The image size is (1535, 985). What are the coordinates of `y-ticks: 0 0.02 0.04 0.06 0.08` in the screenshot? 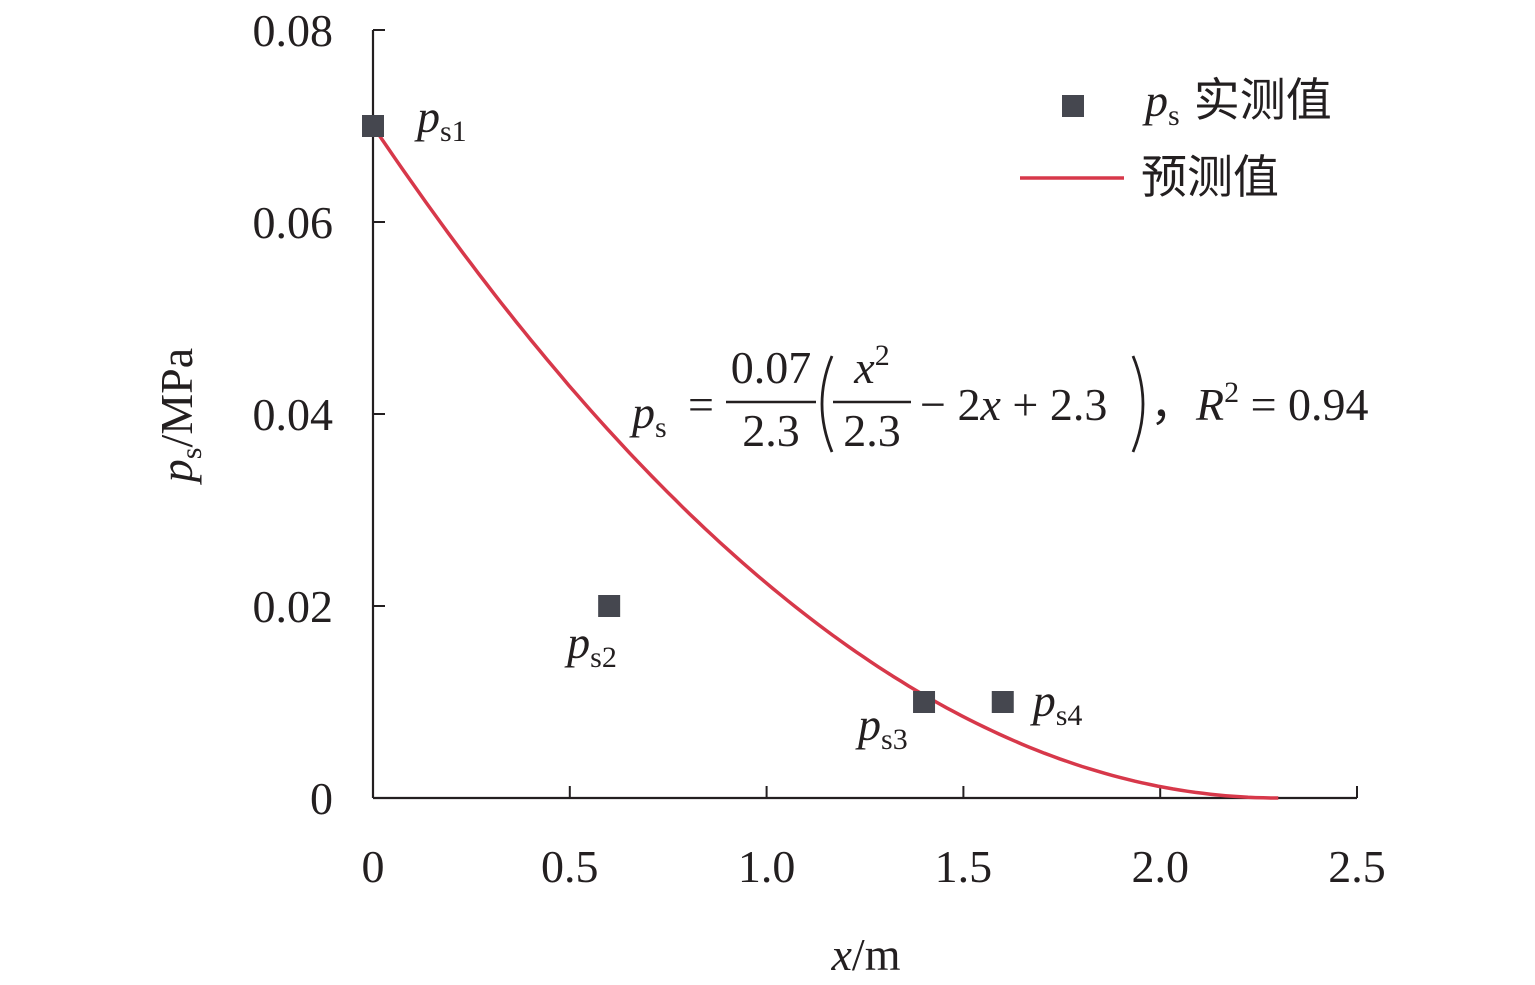 It's located at (319, 414).